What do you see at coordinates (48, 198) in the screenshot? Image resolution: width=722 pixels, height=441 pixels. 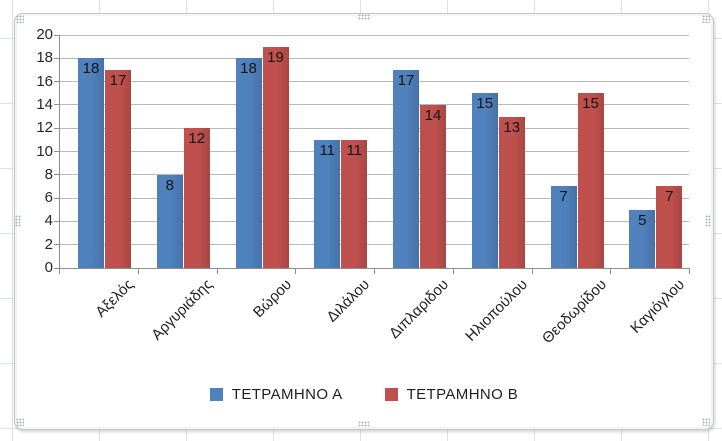 I see `y-axis-tick-label: 6` at bounding box center [48, 198].